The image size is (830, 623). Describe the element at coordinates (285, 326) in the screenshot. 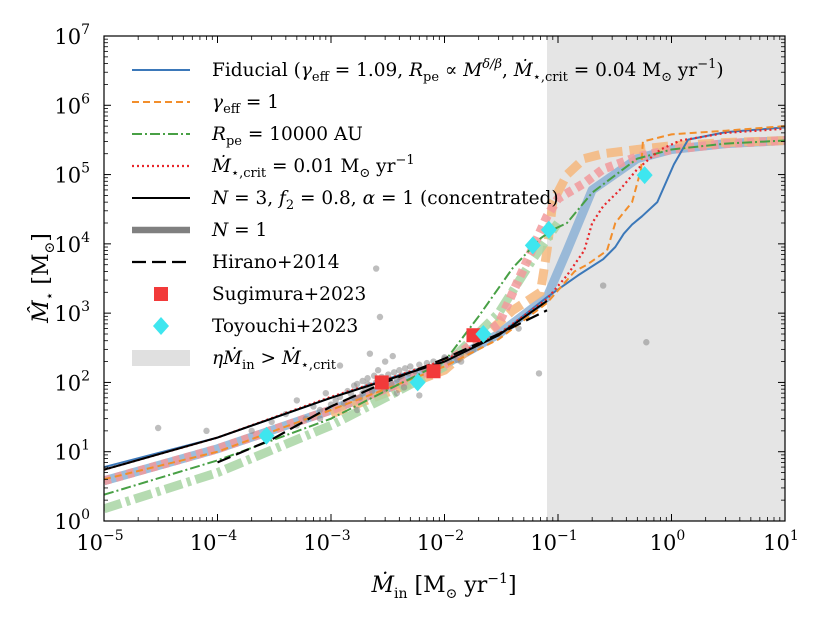

I see `legend-label: Toyouchi+2023` at that location.